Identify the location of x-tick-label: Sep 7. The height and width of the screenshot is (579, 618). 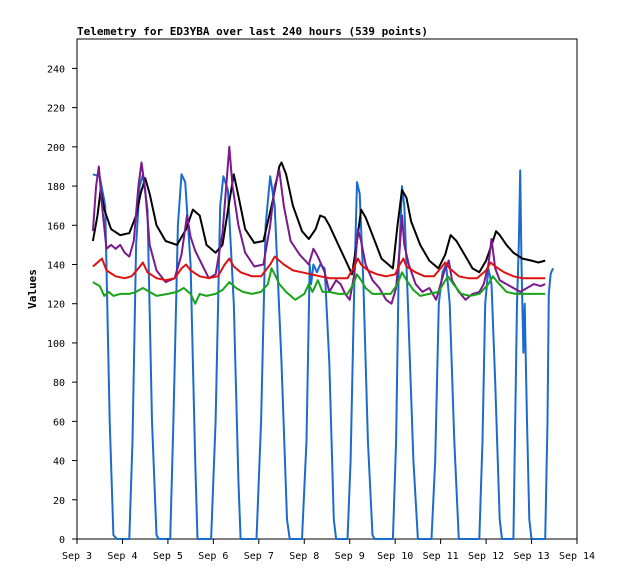
(259, 556).